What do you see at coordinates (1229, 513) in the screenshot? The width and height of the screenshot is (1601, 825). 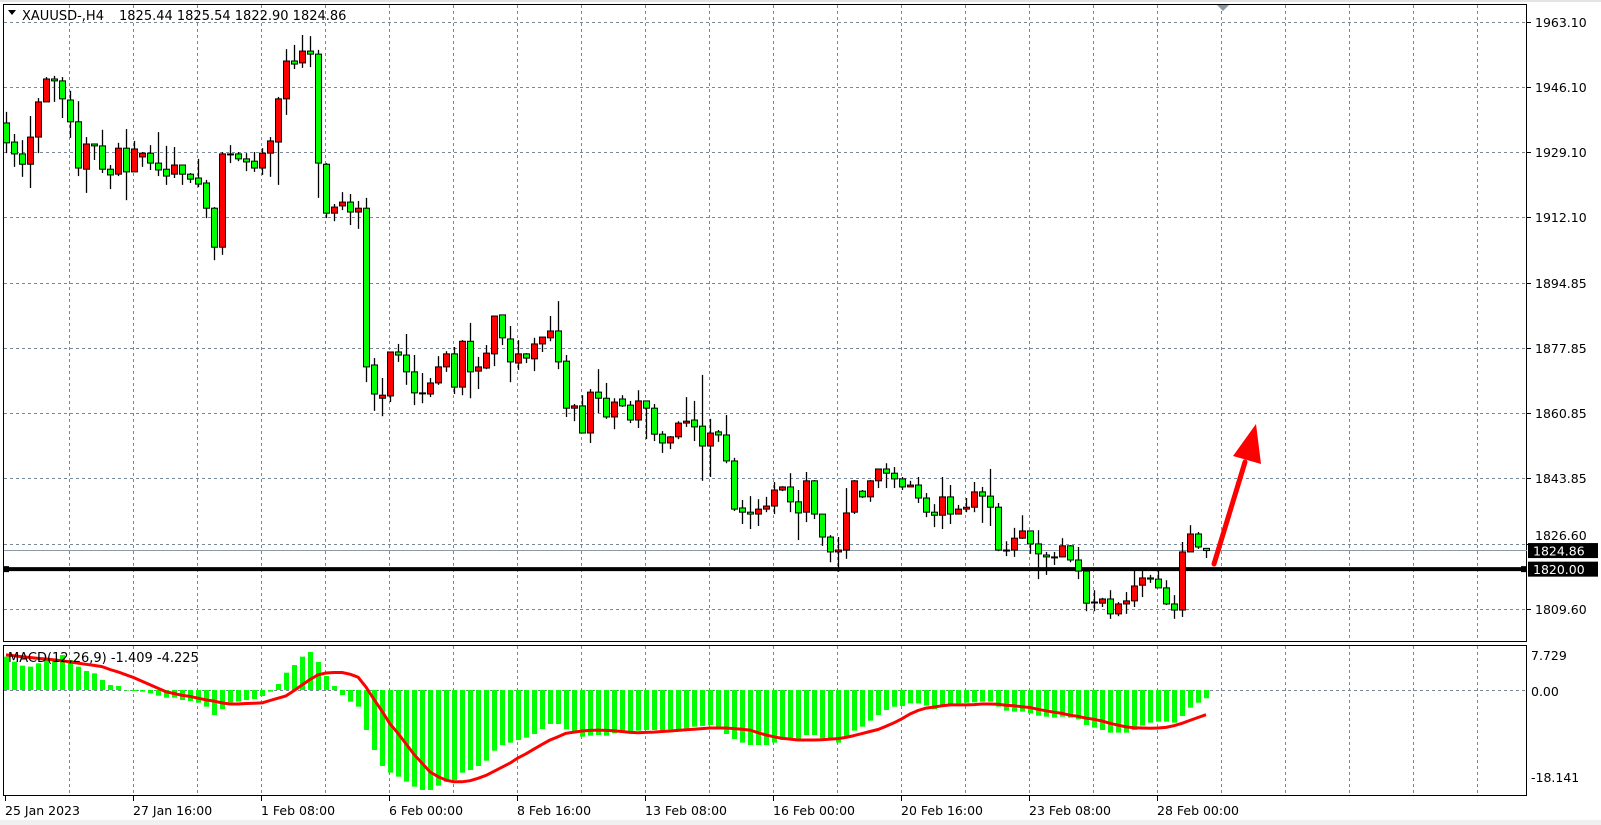 I see `arrow-shaft` at bounding box center [1229, 513].